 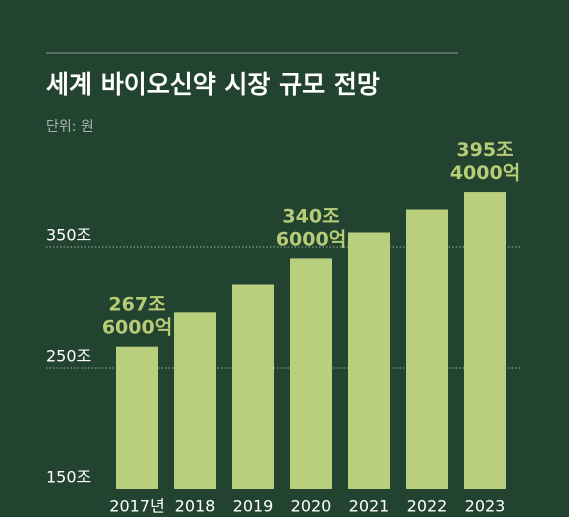 What do you see at coordinates (484, 150) in the screenshot?
I see `value-label-line: 395조` at bounding box center [484, 150].